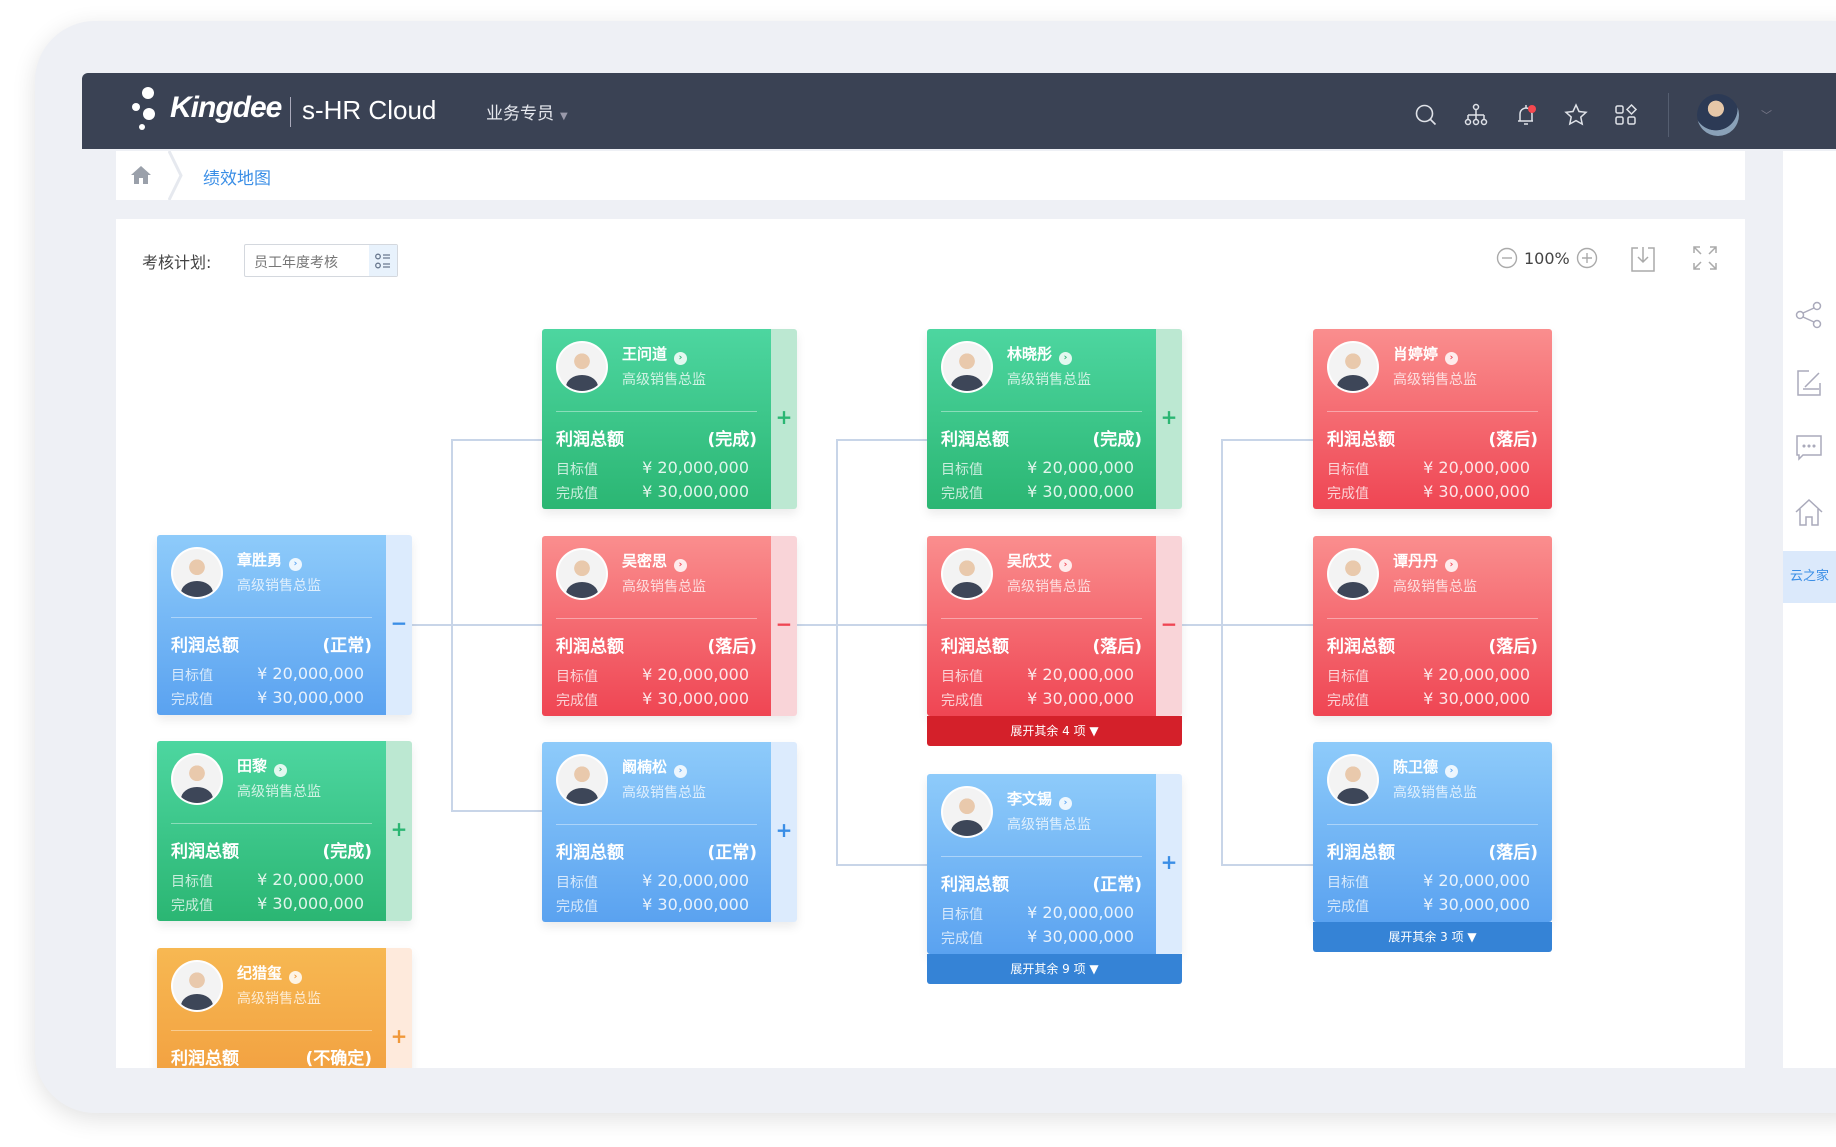  Describe the element at coordinates (1643, 259) in the screenshot. I see `download-icon` at that location.